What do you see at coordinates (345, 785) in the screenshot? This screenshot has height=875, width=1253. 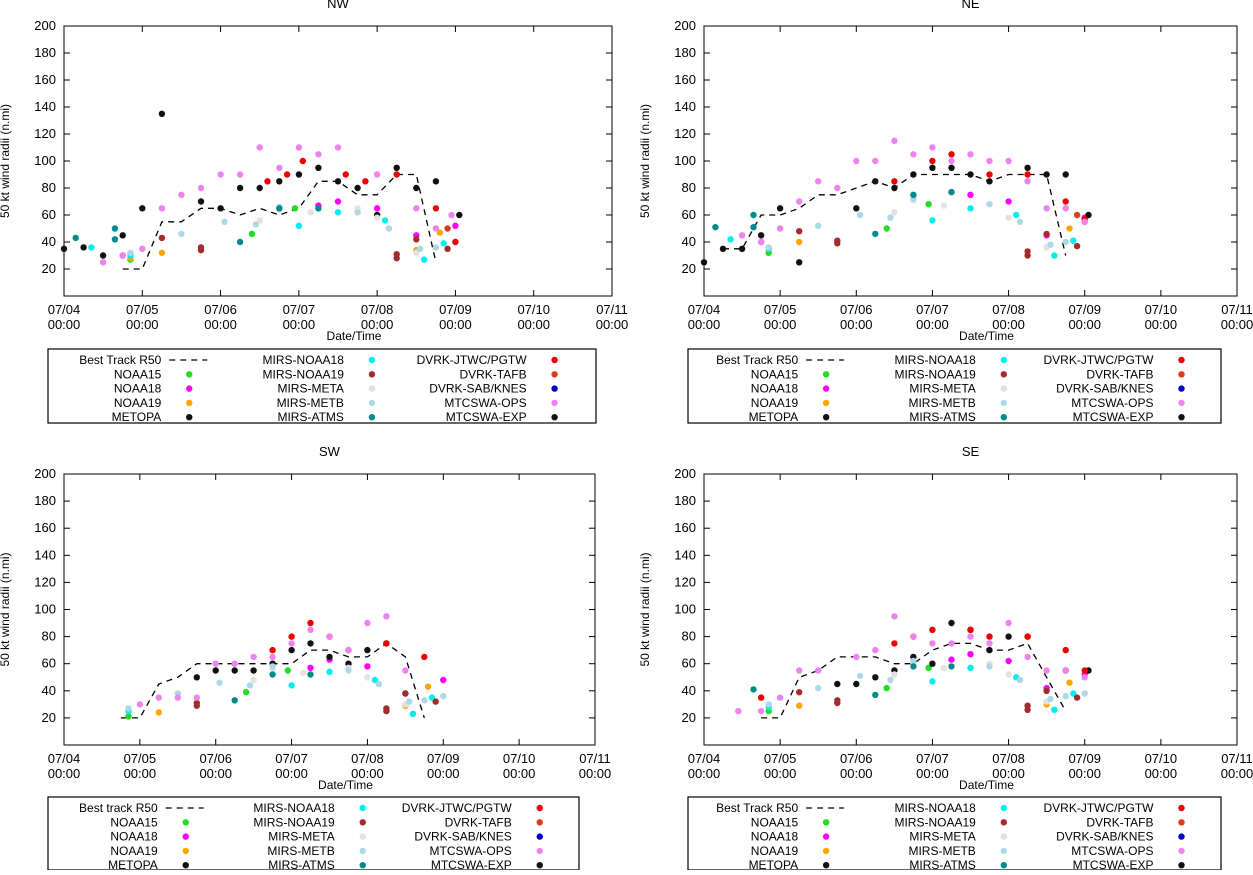 I see `x-axis-label: Date/Time` at bounding box center [345, 785].